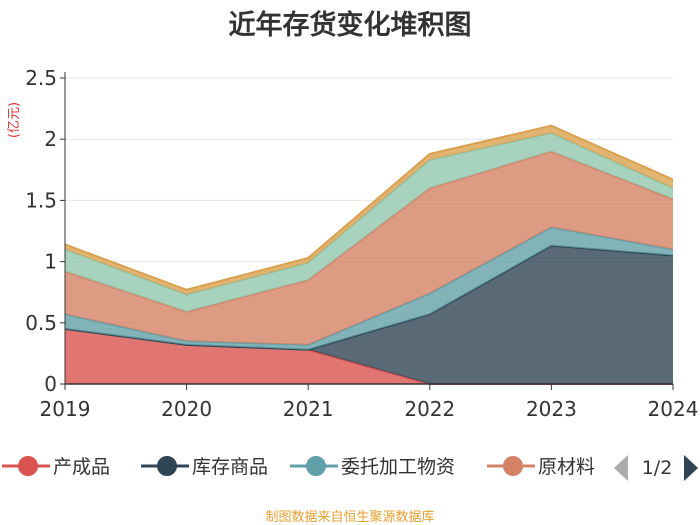  Describe the element at coordinates (673, 409) in the screenshot. I see `x-tick-label: 2024` at that location.